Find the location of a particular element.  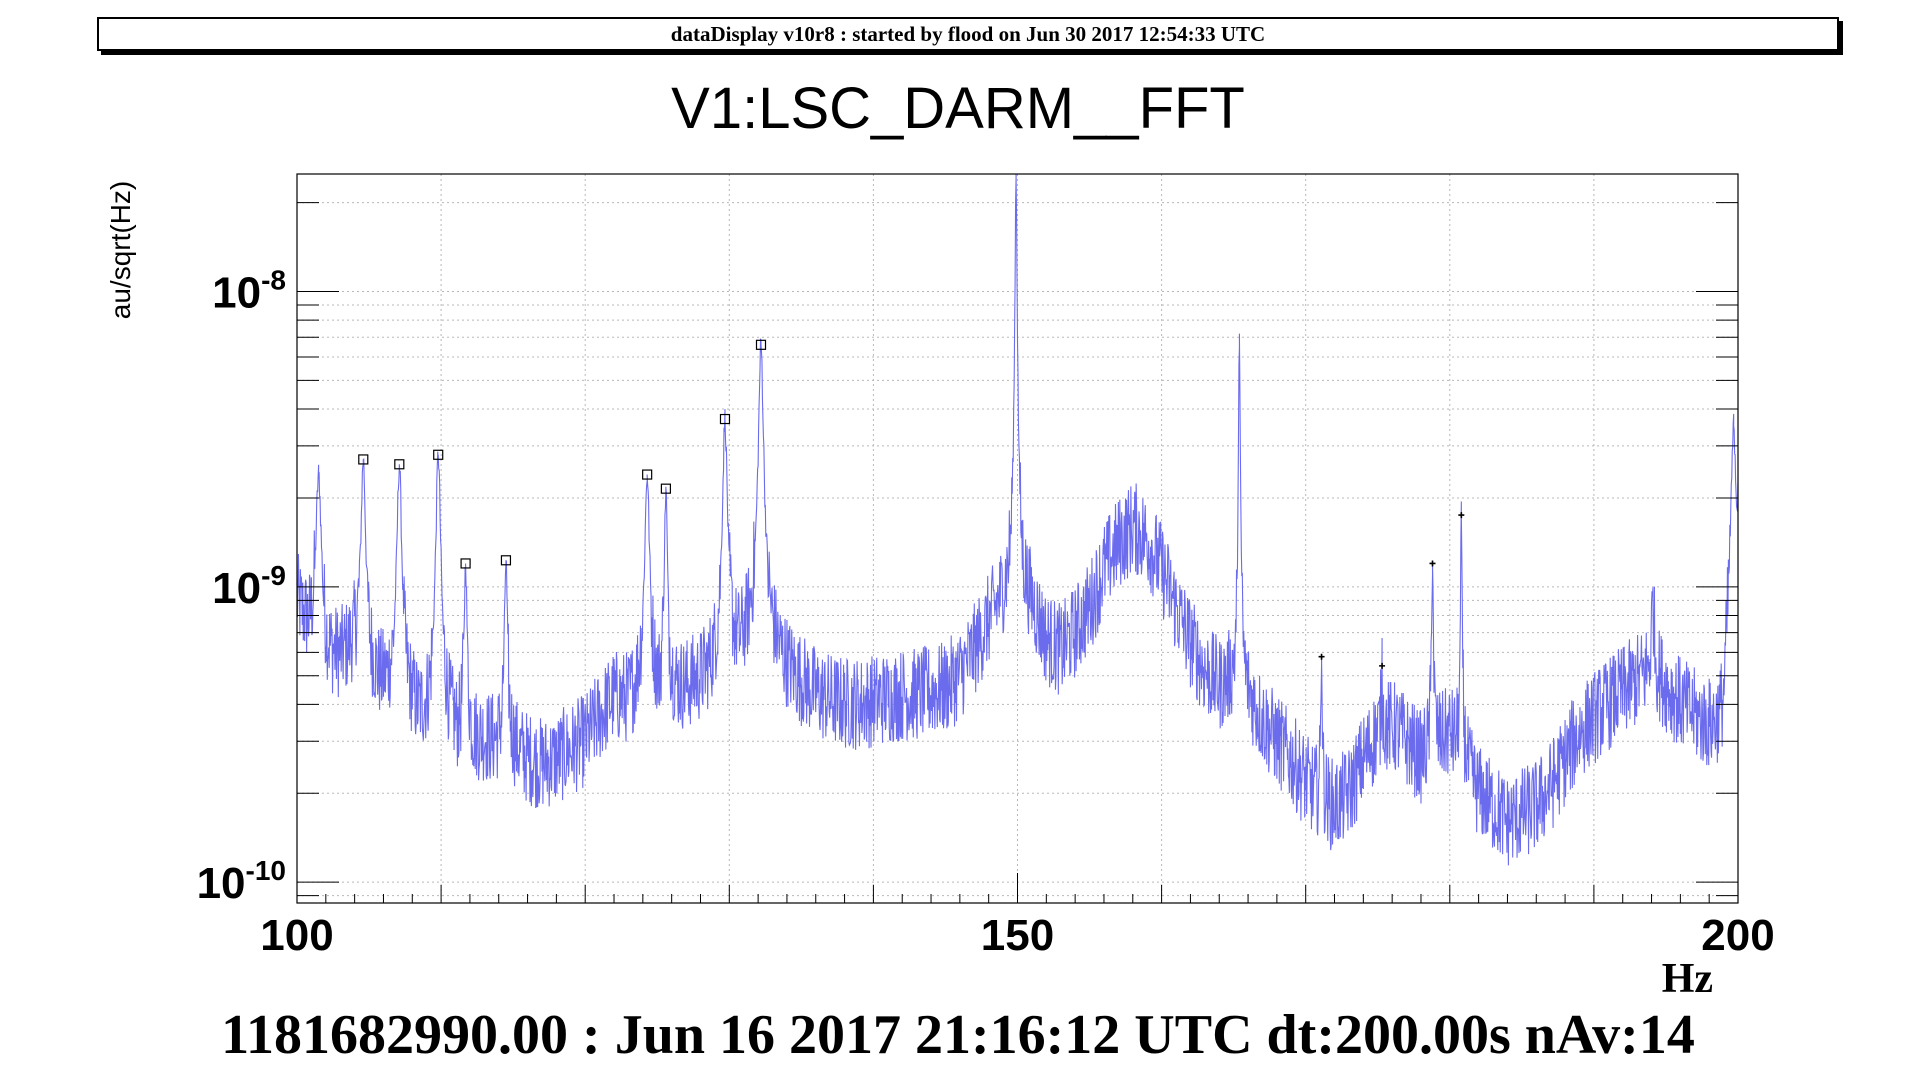

y-axis-label: au/sqrt(Hz) is located at coordinates (120, 250).